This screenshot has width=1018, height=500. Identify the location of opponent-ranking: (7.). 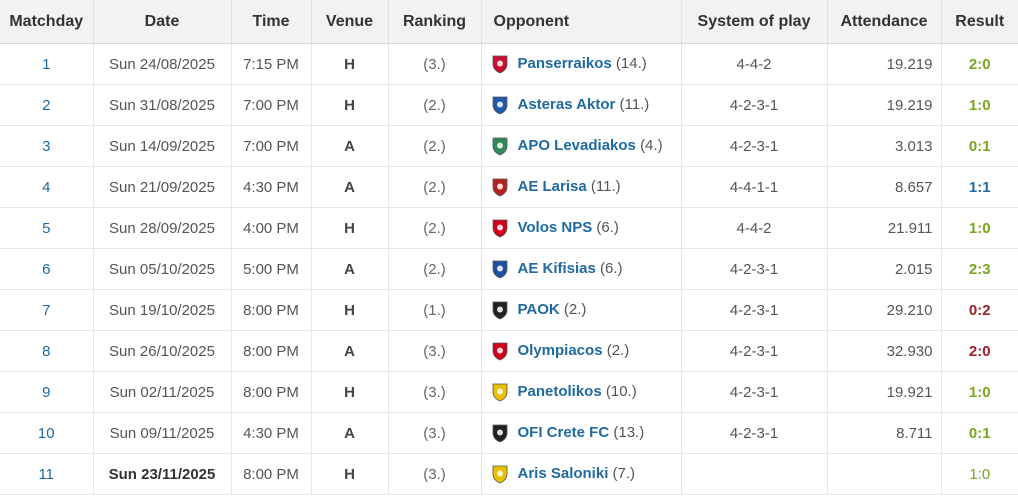
(624, 473).